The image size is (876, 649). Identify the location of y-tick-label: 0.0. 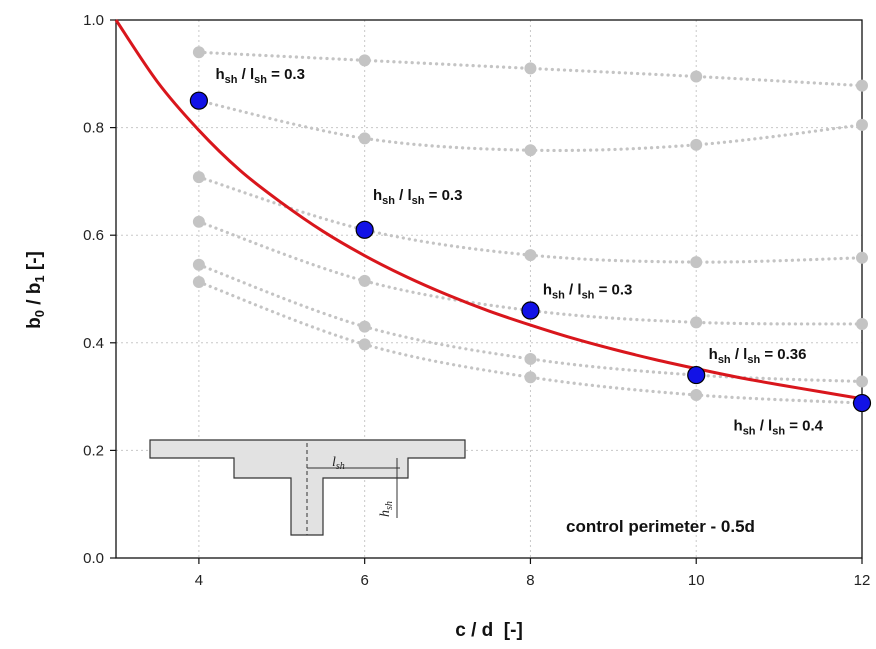
(93, 558).